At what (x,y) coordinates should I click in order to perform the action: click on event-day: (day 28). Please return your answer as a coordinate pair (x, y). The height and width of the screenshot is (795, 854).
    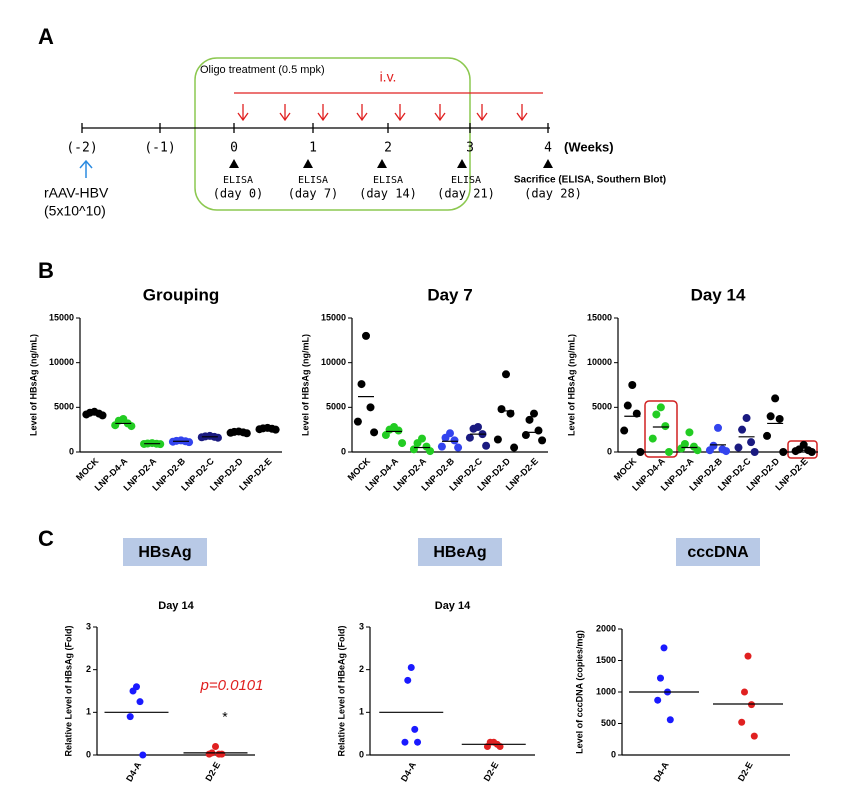
    Looking at the image, I should click on (553, 194).